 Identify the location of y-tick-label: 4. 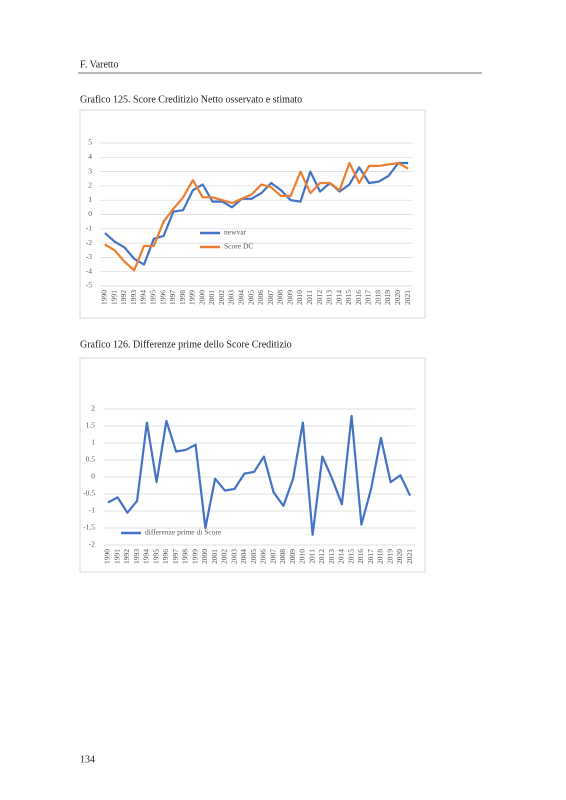
(90, 156).